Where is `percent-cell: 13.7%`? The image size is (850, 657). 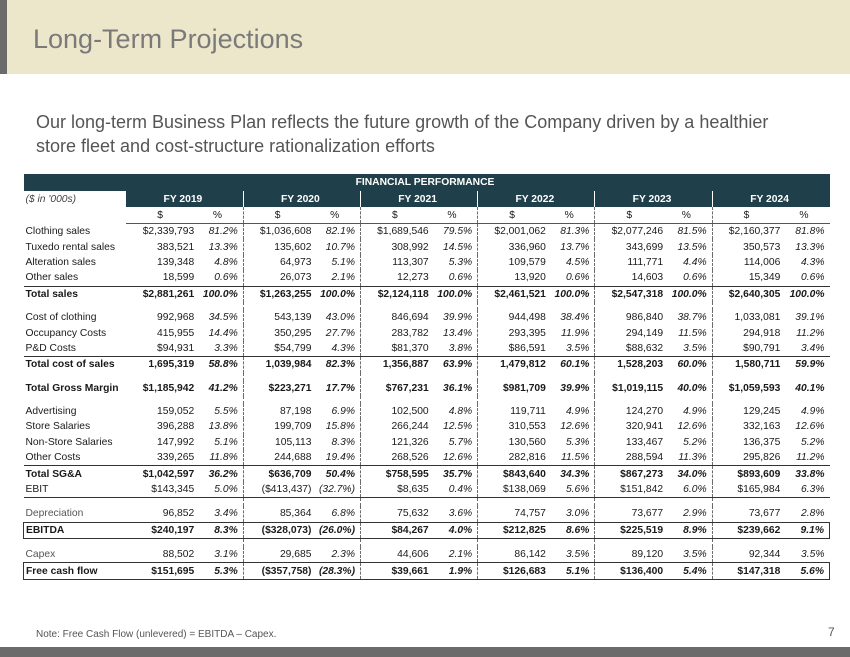
percent-cell: 13.7% is located at coordinates (572, 247).